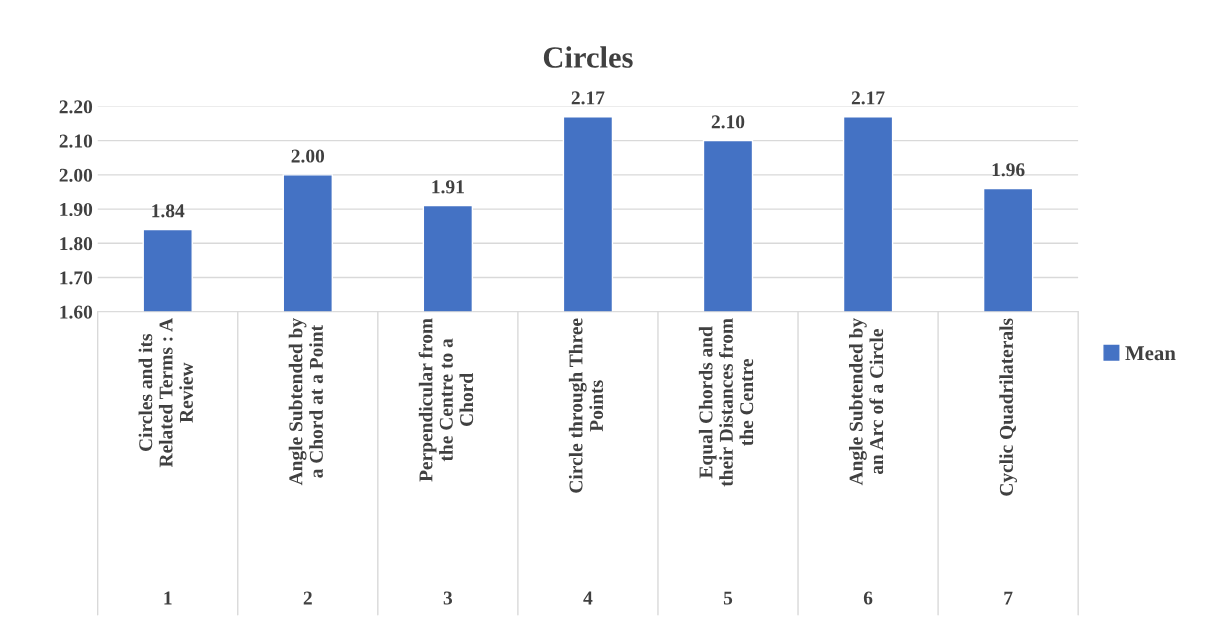  Describe the element at coordinates (165, 393) in the screenshot. I see `x-tick-label: Circles and its Related Terms : A Review` at that location.